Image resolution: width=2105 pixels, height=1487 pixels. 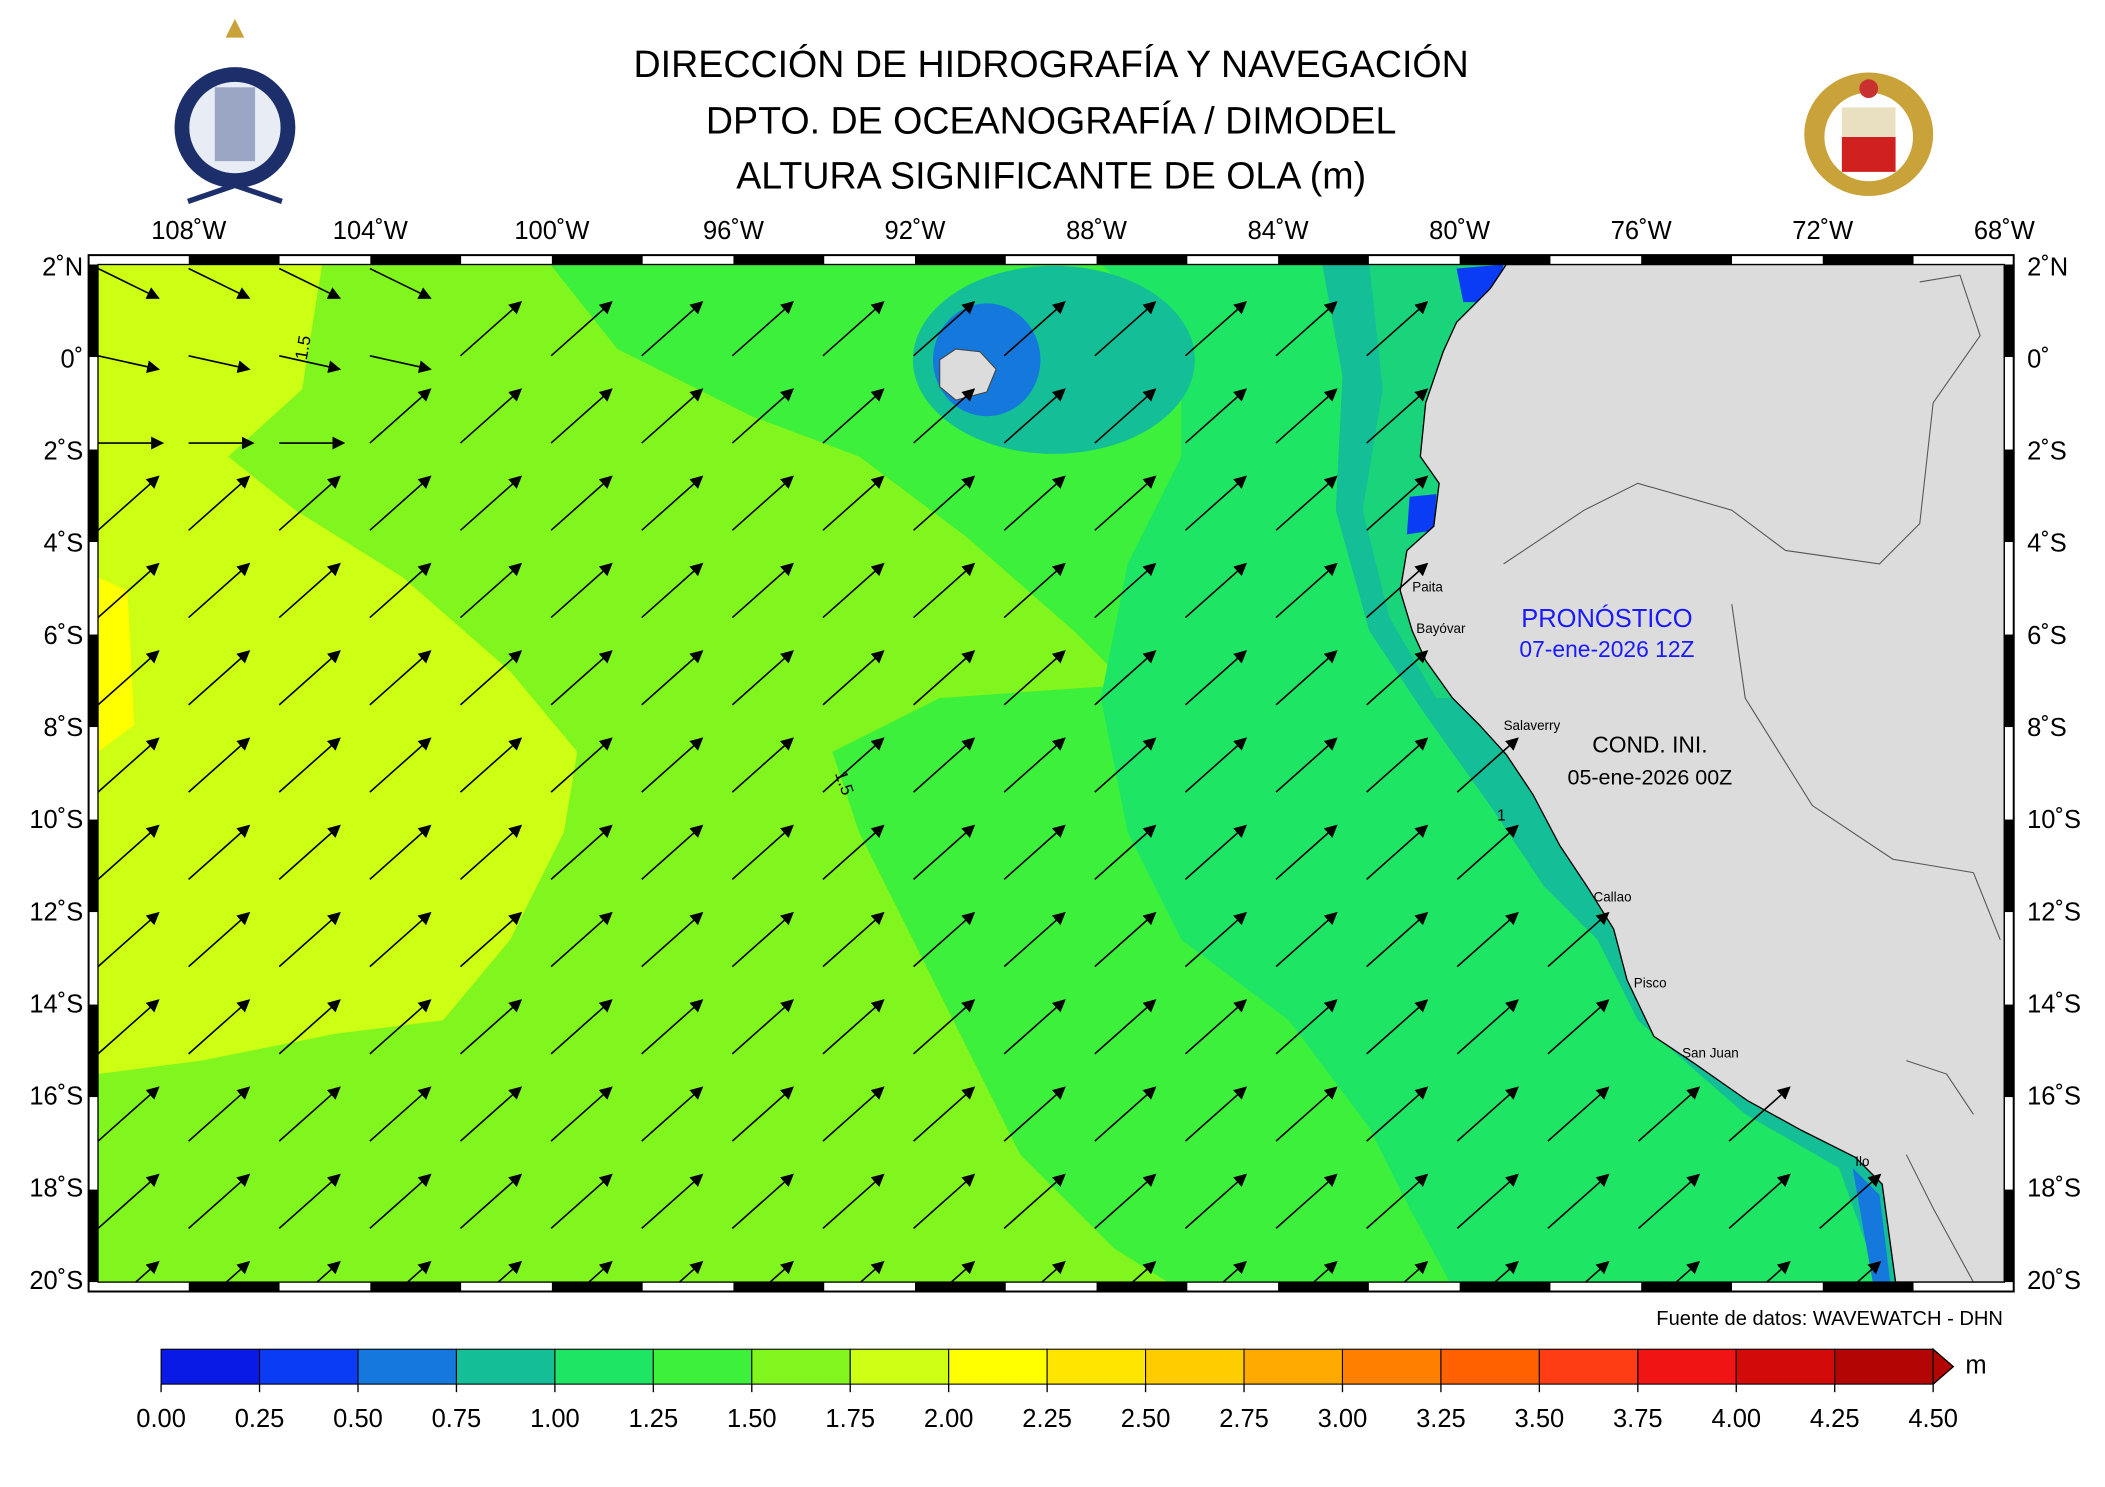 What do you see at coordinates (2054, 912) in the screenshot?
I see `lat-label: 12˚S` at bounding box center [2054, 912].